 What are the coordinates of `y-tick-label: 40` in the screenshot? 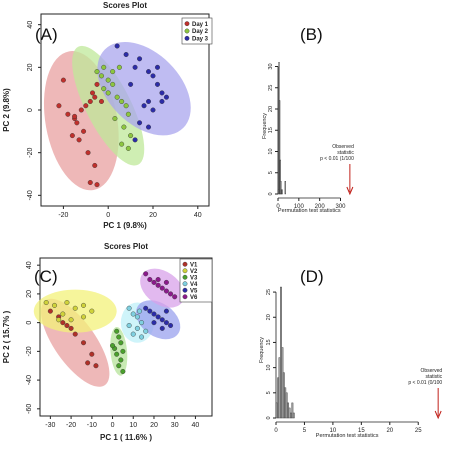 It's located at (30, 25).